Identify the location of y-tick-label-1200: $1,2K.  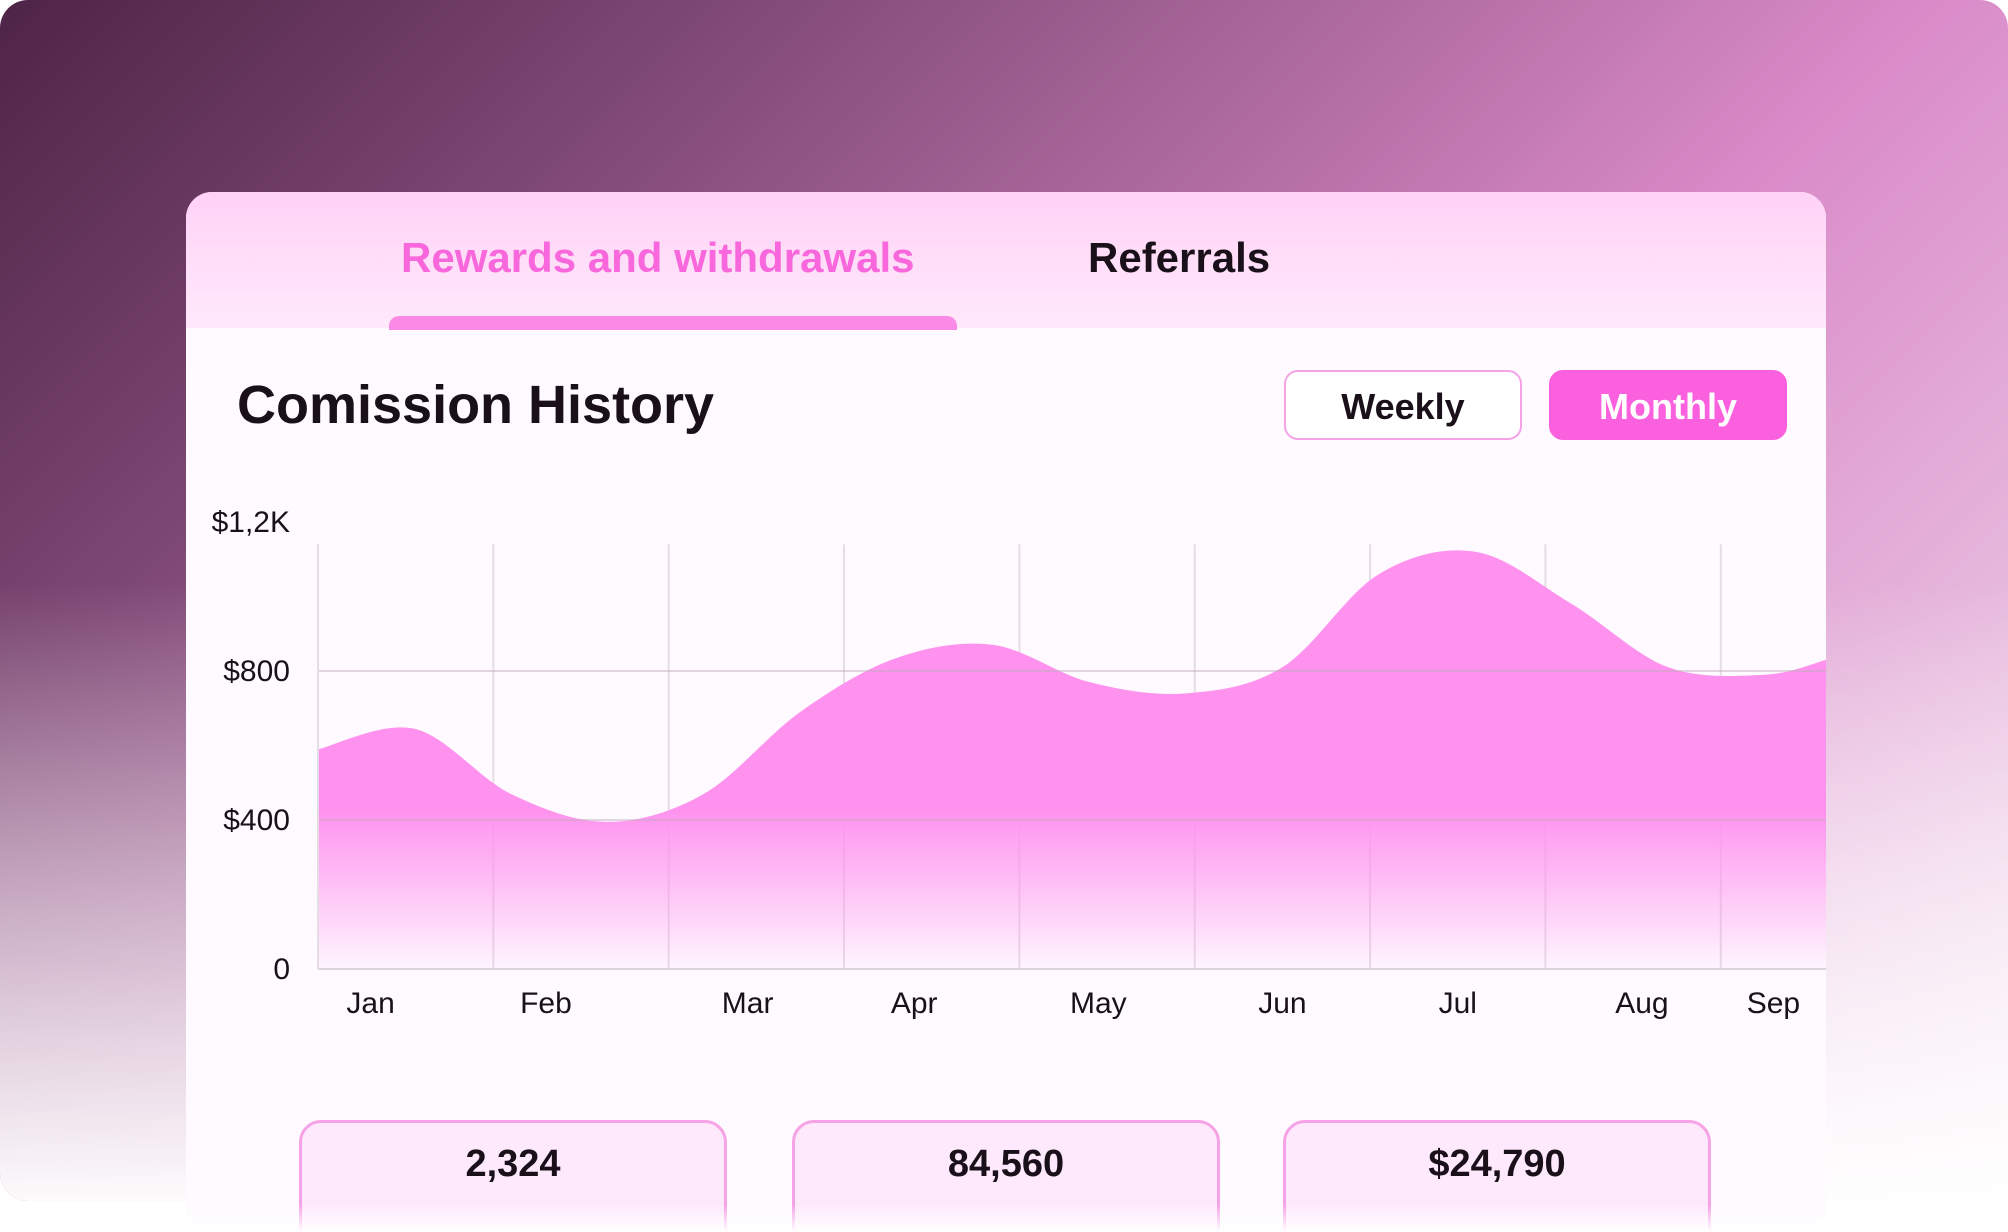
(251, 522).